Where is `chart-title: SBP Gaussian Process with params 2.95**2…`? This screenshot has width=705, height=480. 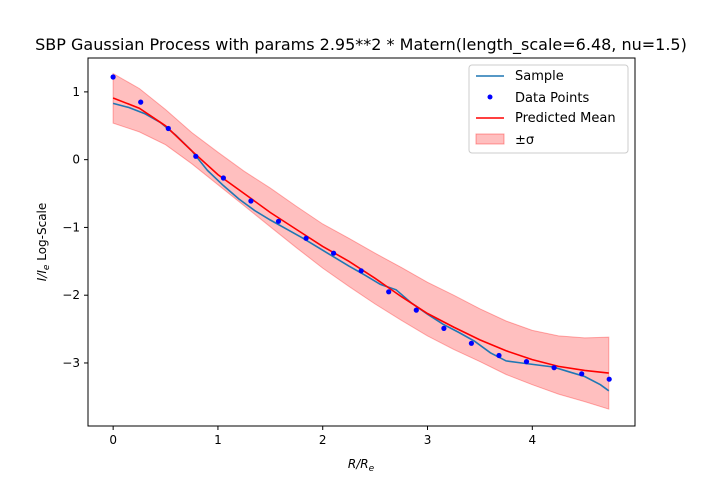
chart-title: SBP Gaussian Process with params 2.95**2… is located at coordinates (361, 45).